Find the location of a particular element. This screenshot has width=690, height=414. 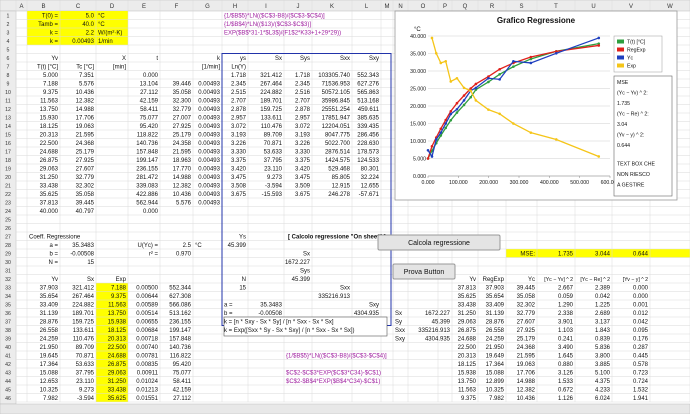

table-cell: 321.412 is located at coordinates (271, 76).